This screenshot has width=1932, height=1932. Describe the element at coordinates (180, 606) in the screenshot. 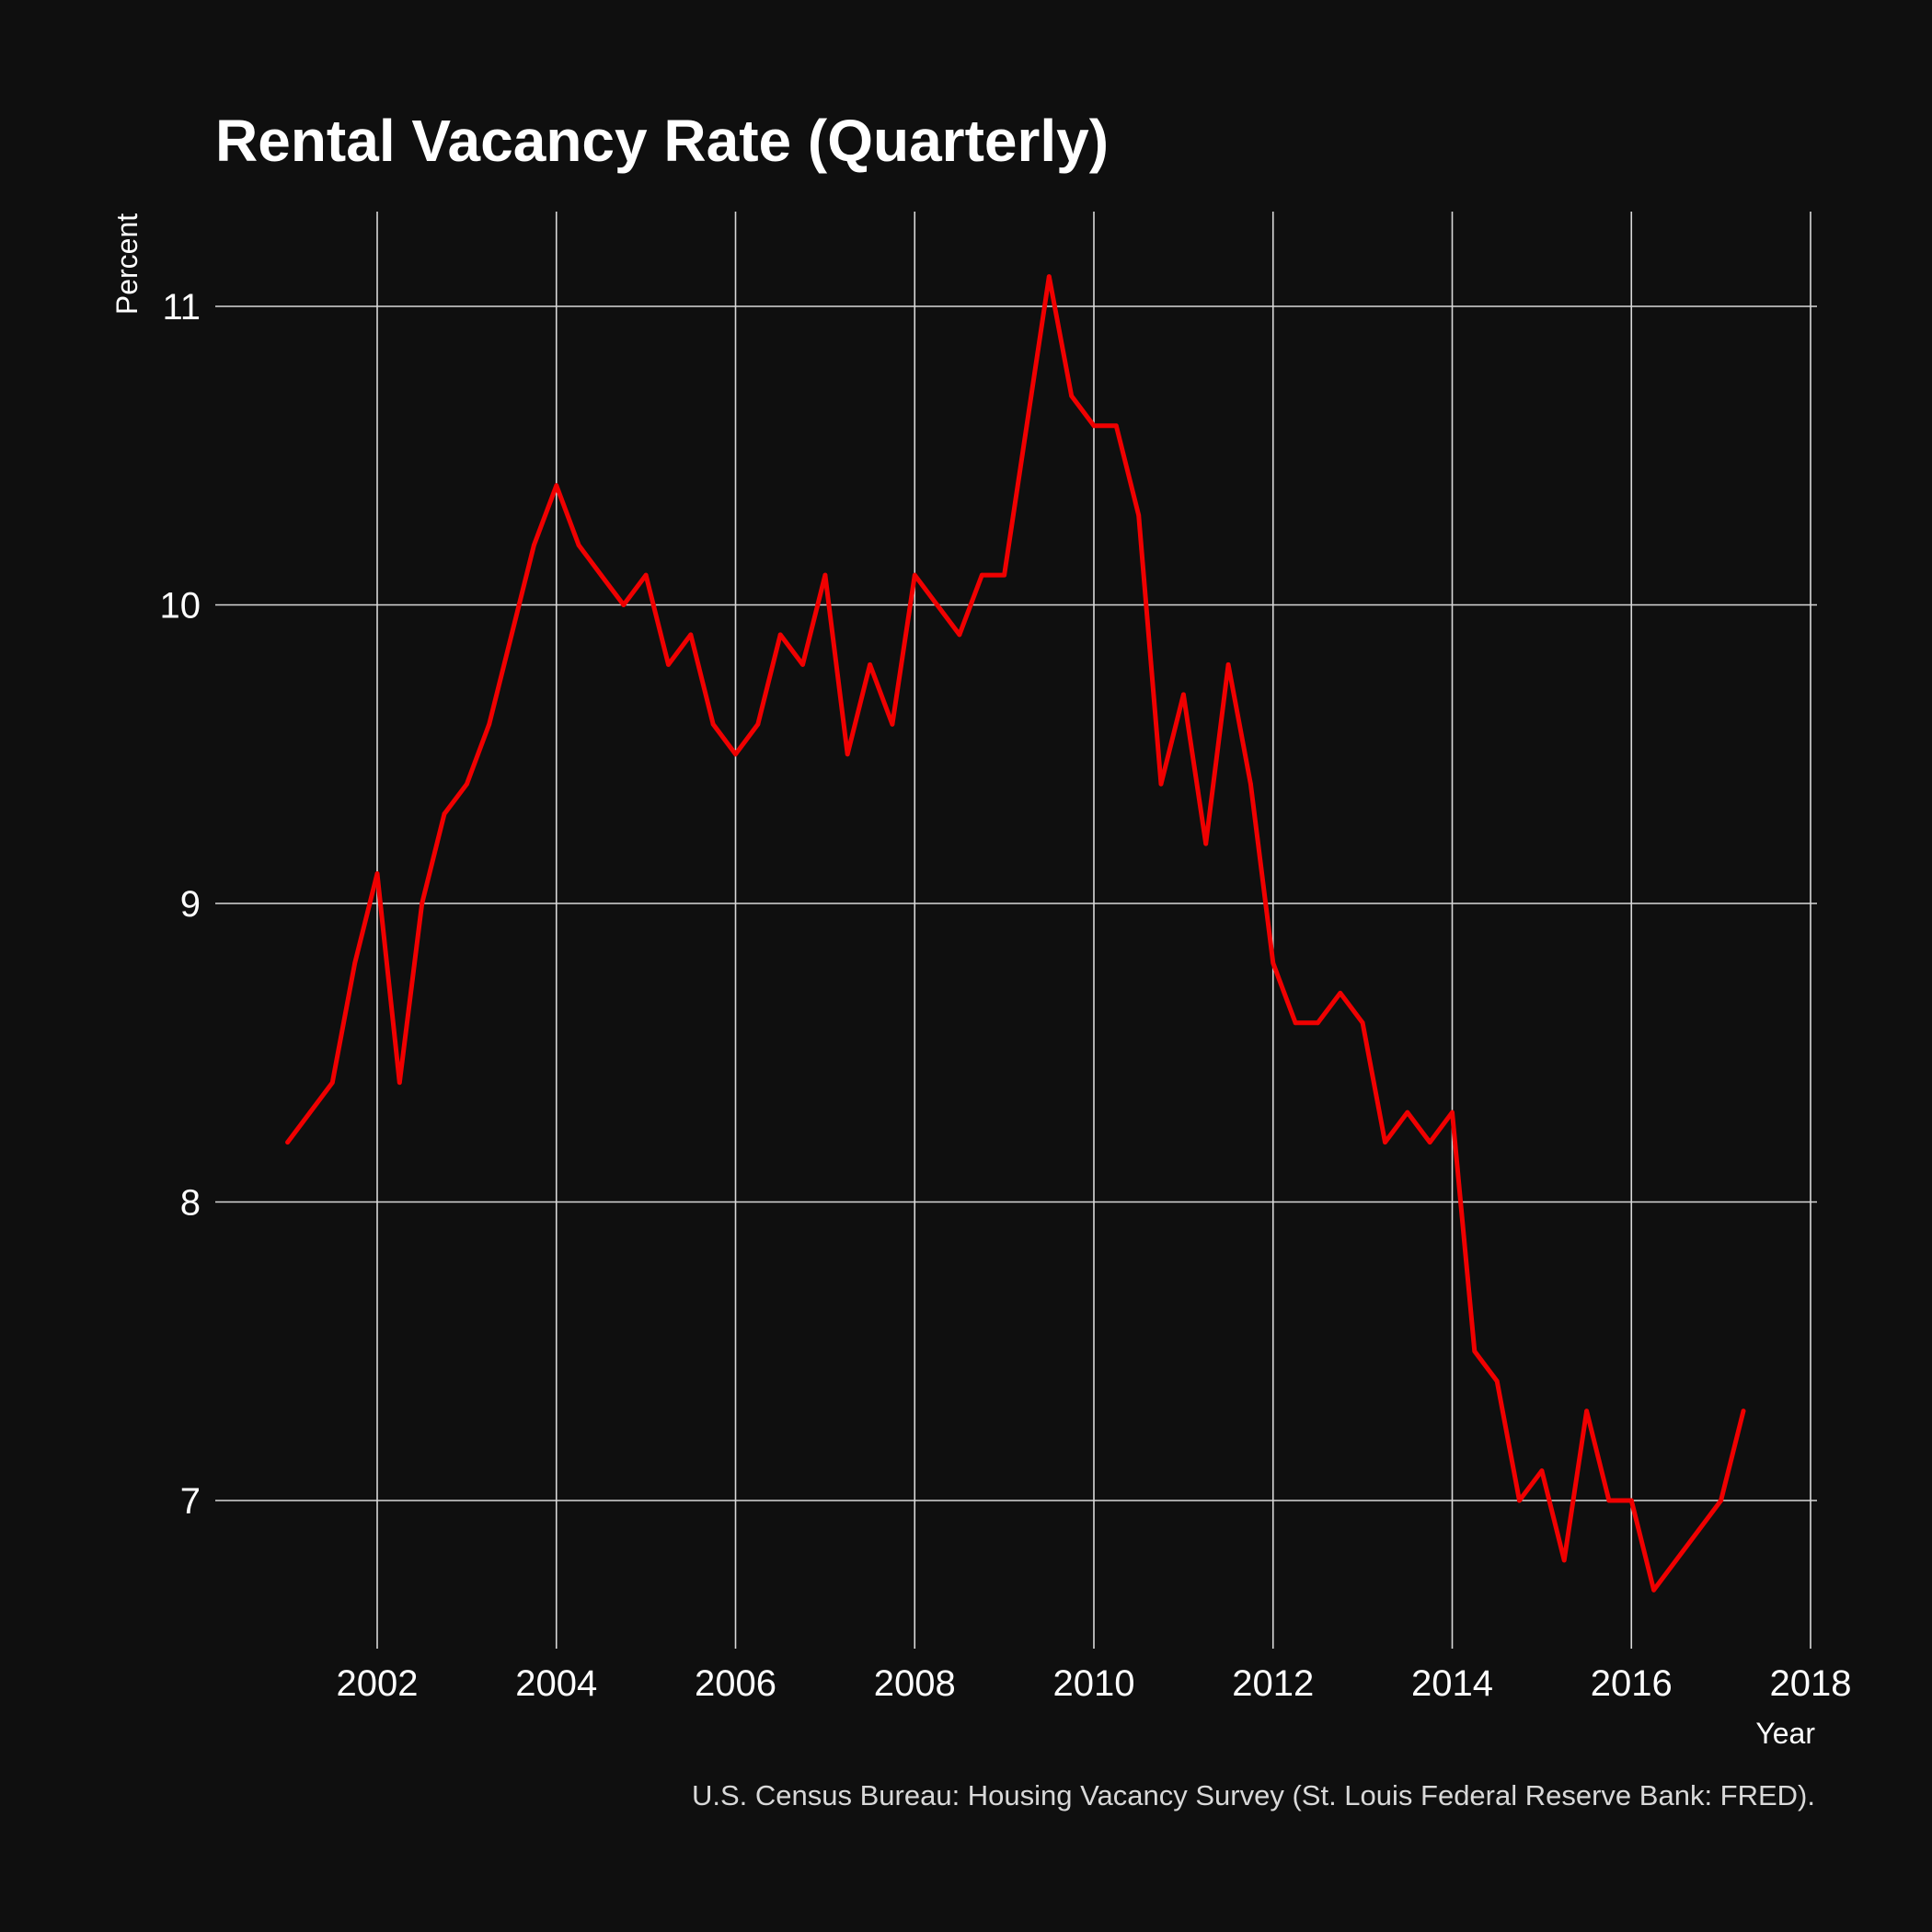

I see `y-tick-label-10: 10` at that location.